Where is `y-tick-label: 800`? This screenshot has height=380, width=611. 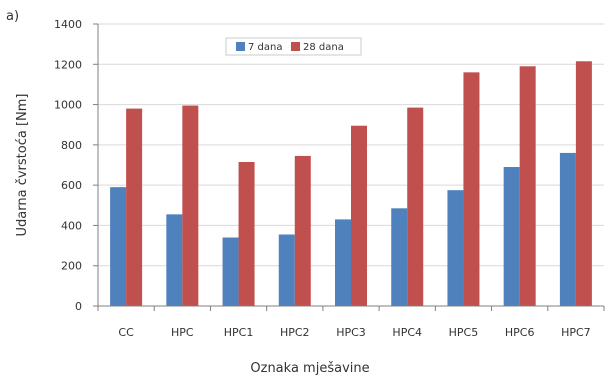
y-tick-label: 800 is located at coordinates (71, 145).